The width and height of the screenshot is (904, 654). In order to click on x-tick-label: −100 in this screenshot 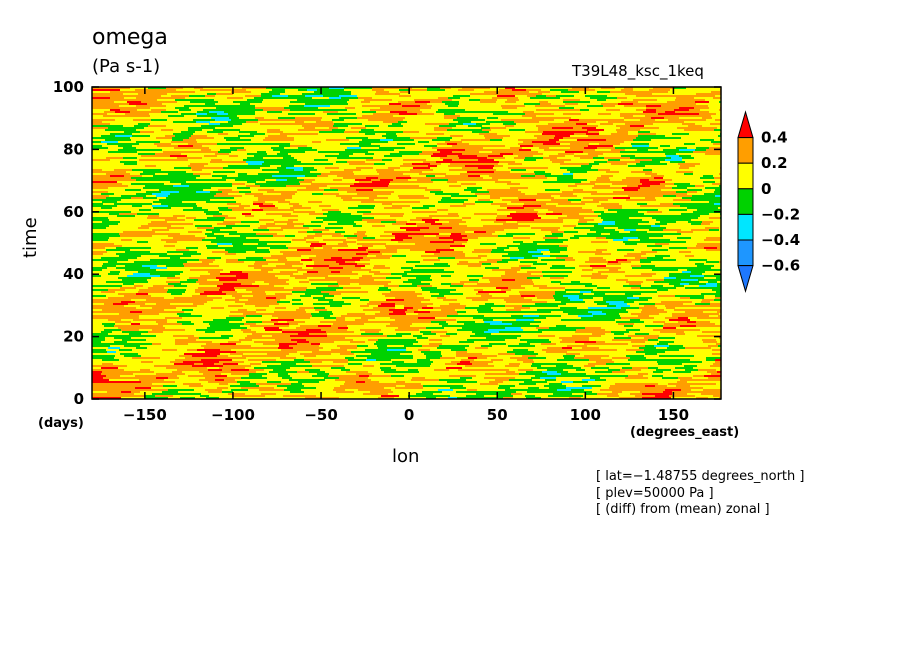, I will do `click(233, 415)`.